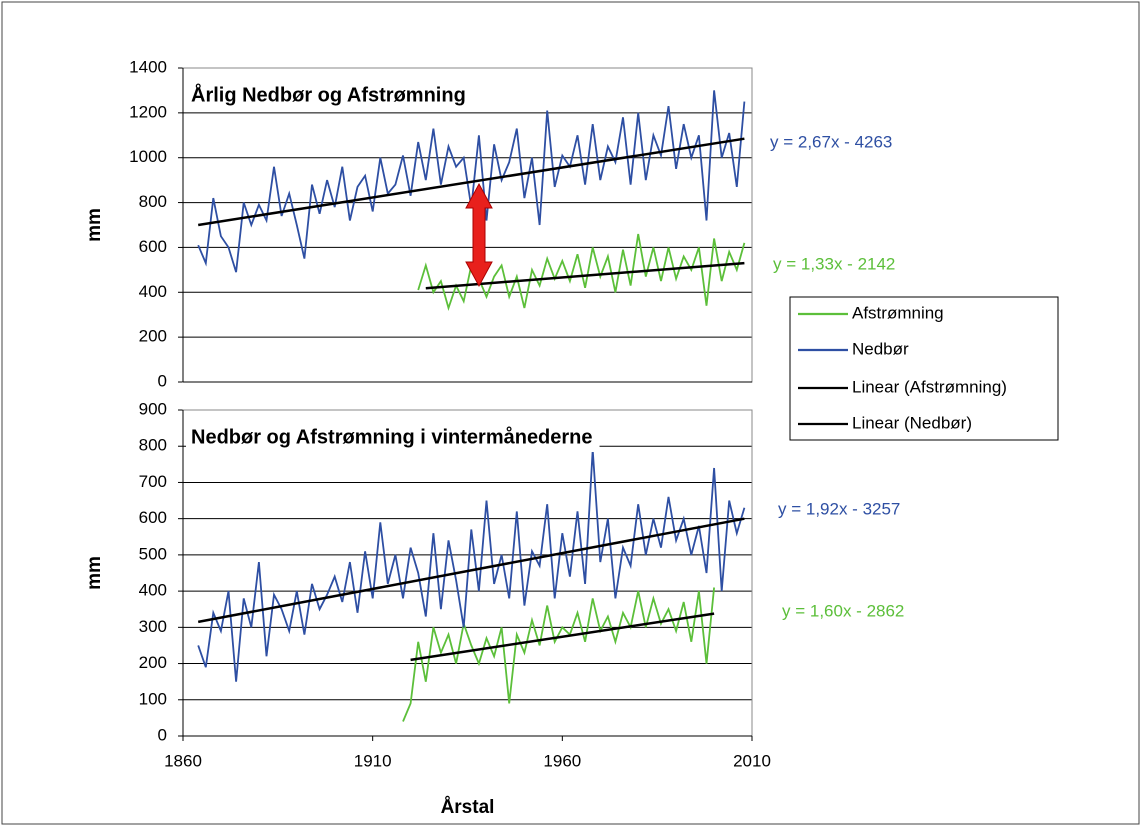 The width and height of the screenshot is (1141, 826). What do you see at coordinates (148, 111) in the screenshot?
I see `y-tick-label: 1200` at bounding box center [148, 111].